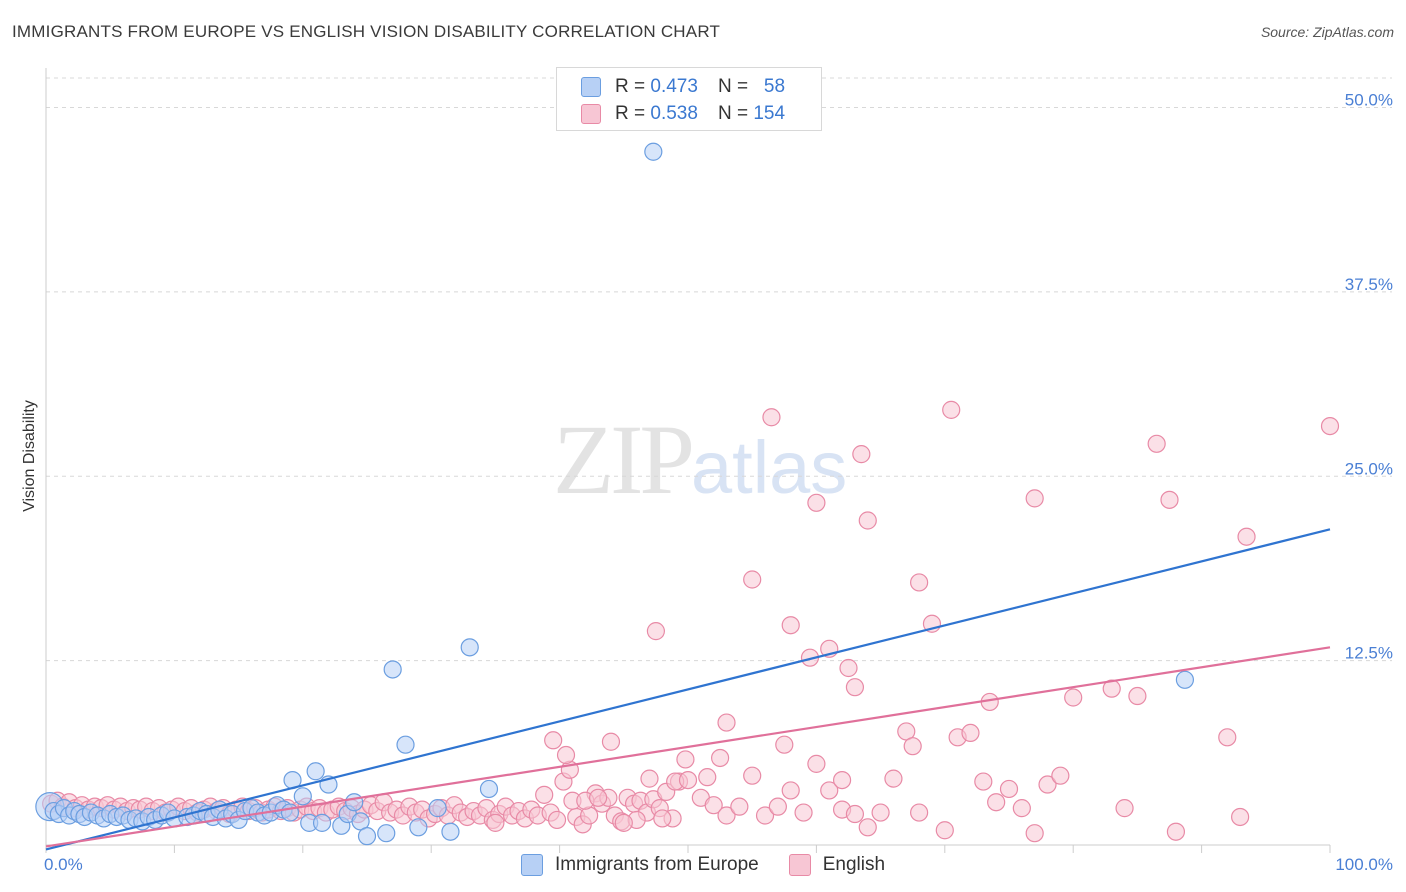  What do you see at coordinates (1364, 864) in the screenshot?
I see `x-tick-label: 100.0%` at bounding box center [1364, 864].